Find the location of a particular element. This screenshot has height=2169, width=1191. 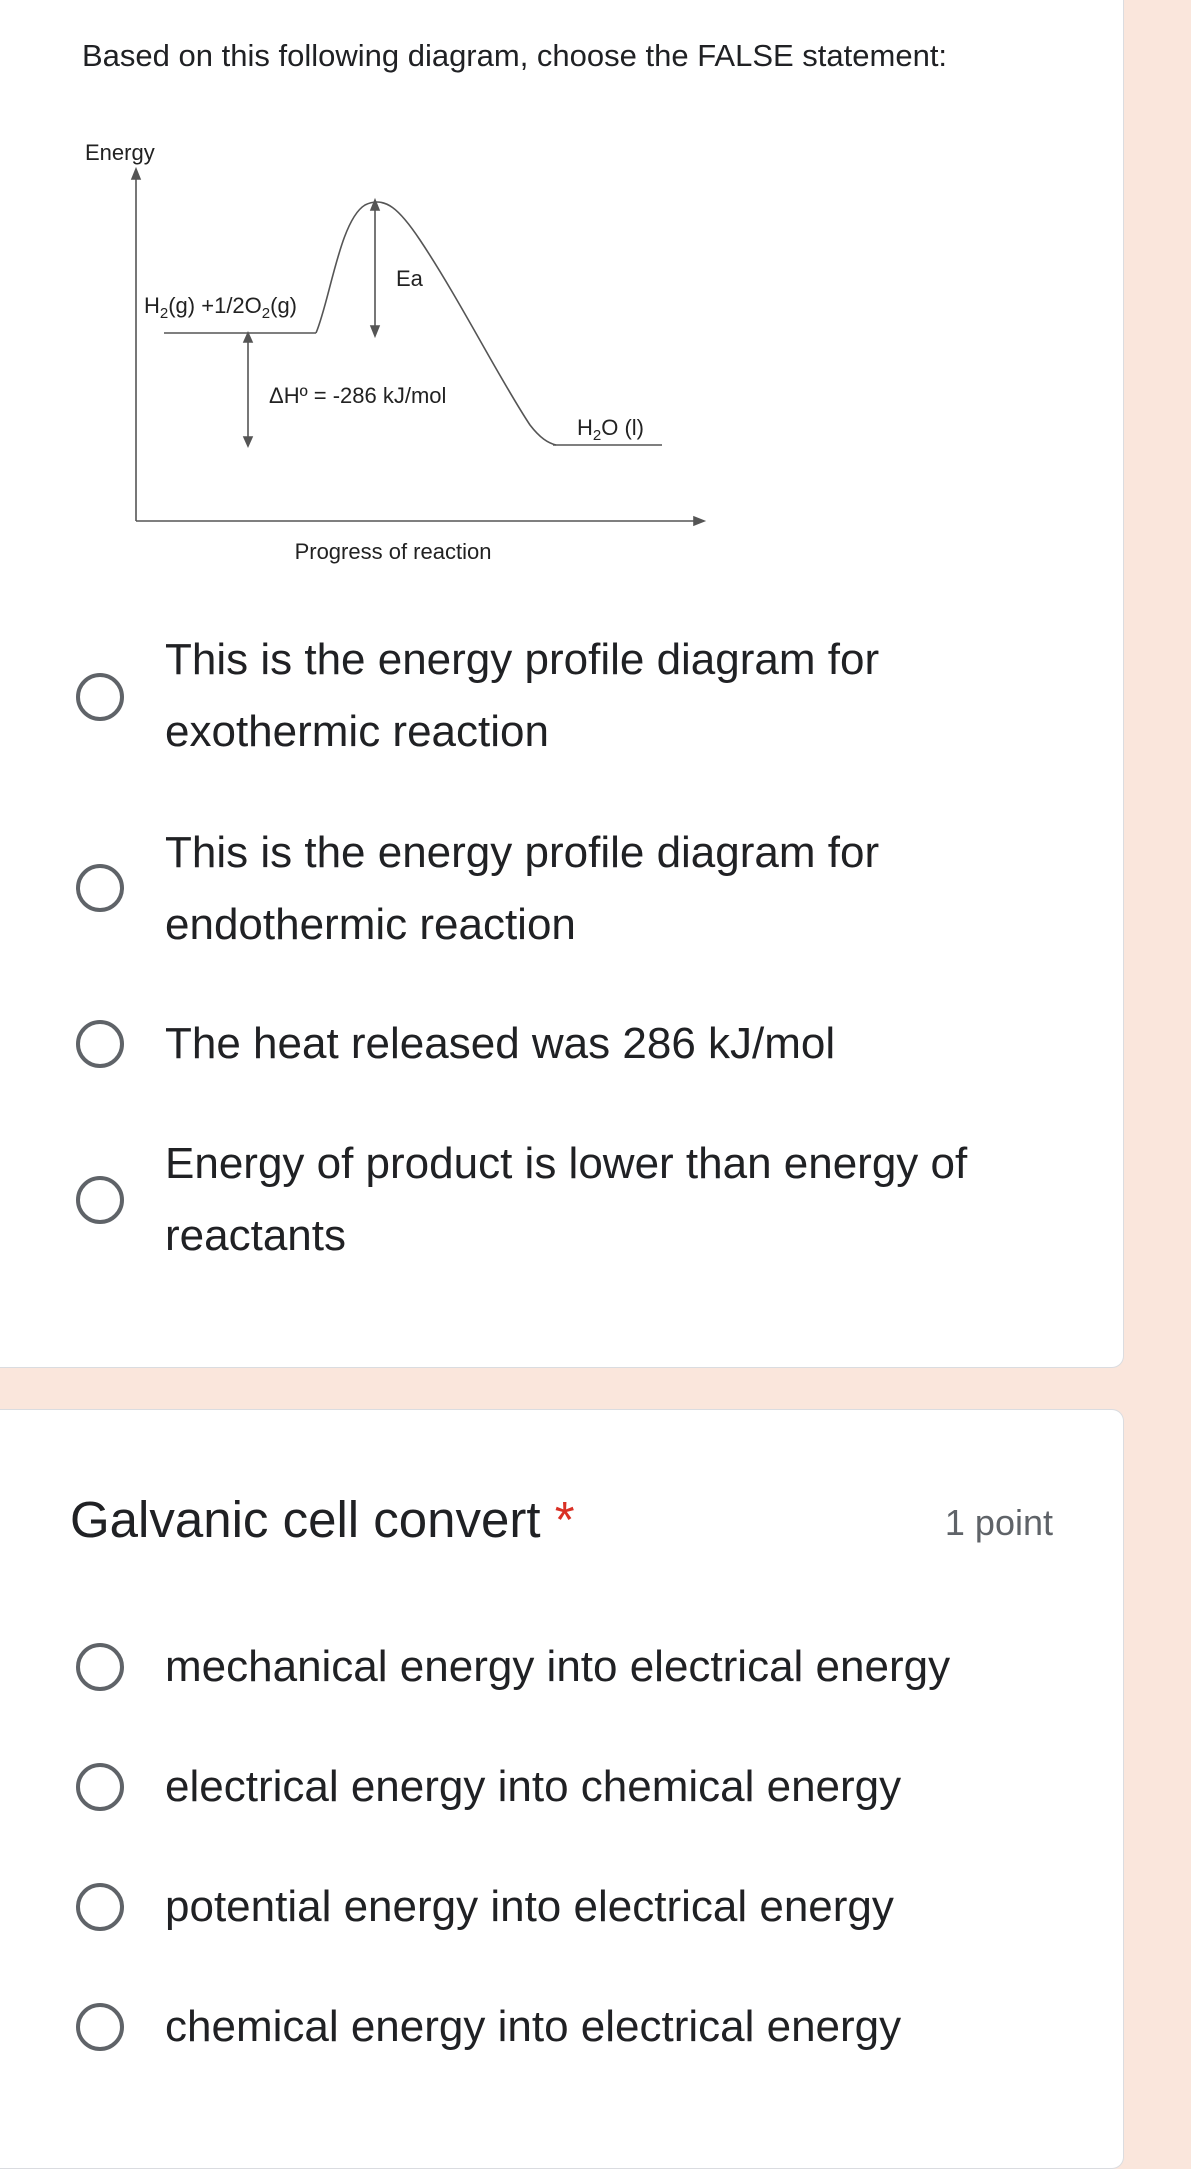

option-label: potential energy into electrical energy is located at coordinates (529, 1906).